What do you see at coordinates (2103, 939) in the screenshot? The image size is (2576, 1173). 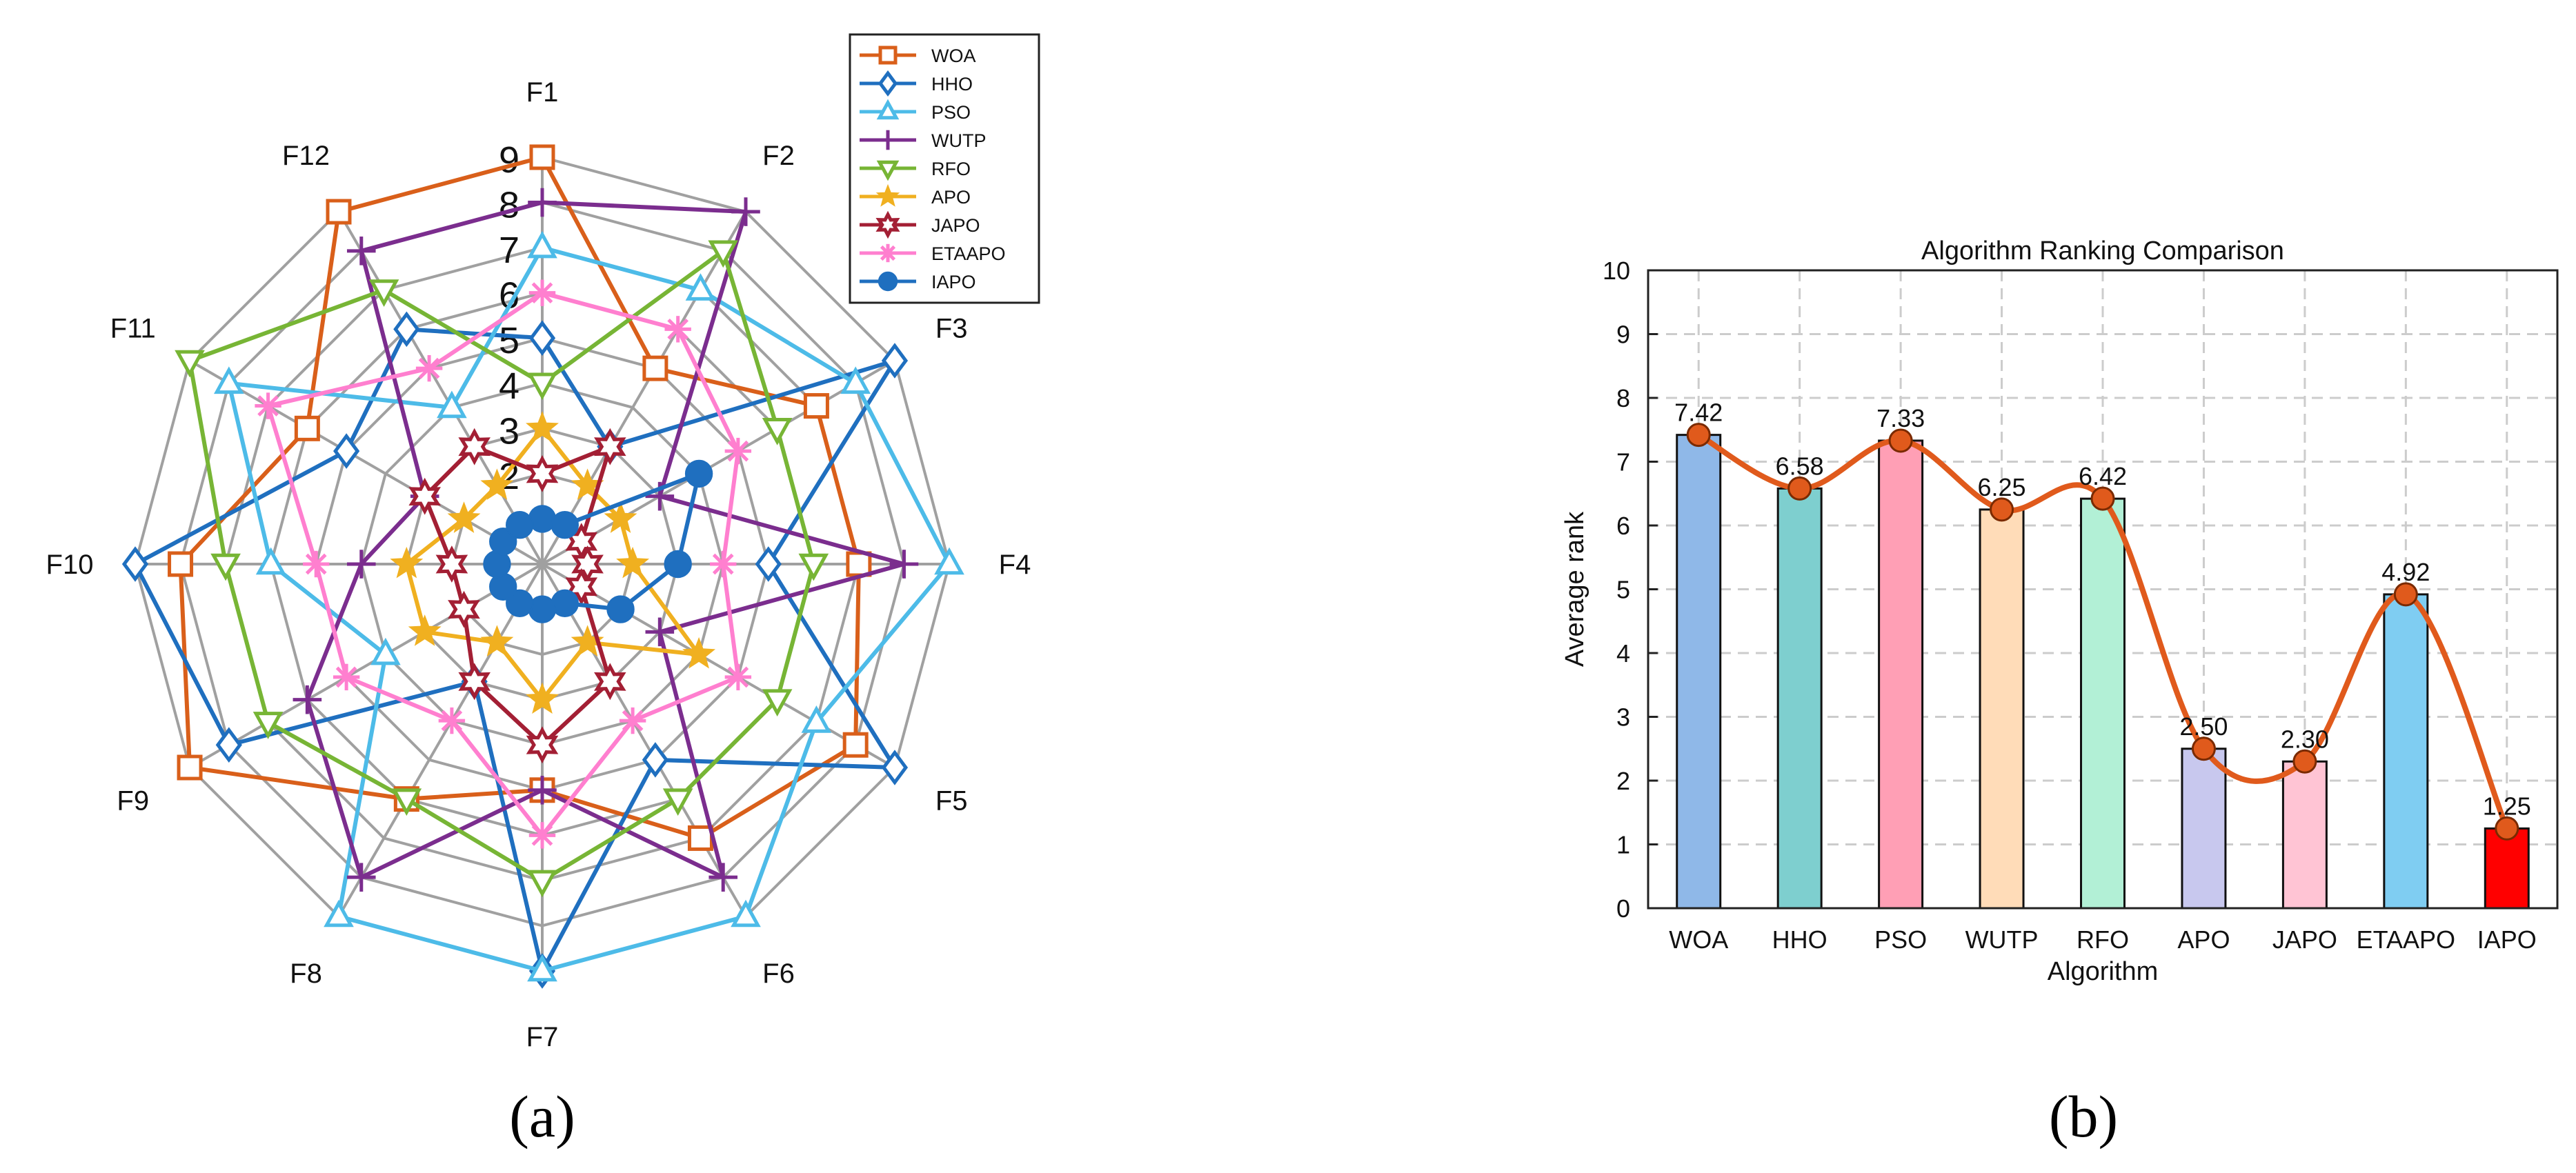 I see `x-tick-label: RFO` at bounding box center [2103, 939].